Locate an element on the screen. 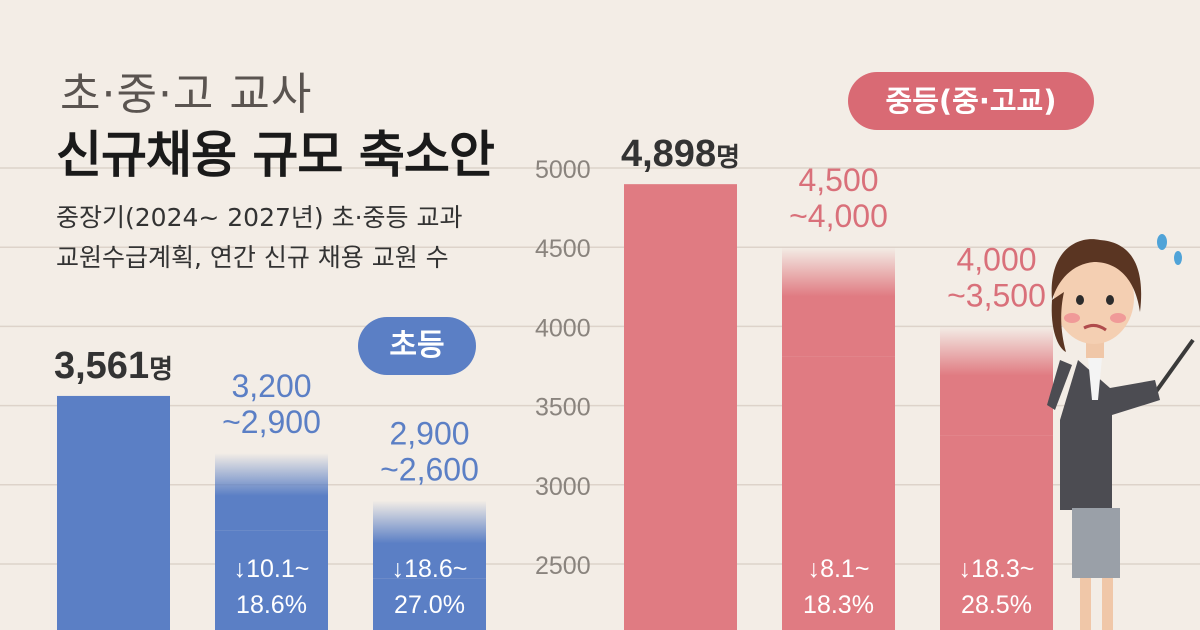 The height and width of the screenshot is (630, 1200). secondary-range-label-bottom: ~4,000 is located at coordinates (838, 216).